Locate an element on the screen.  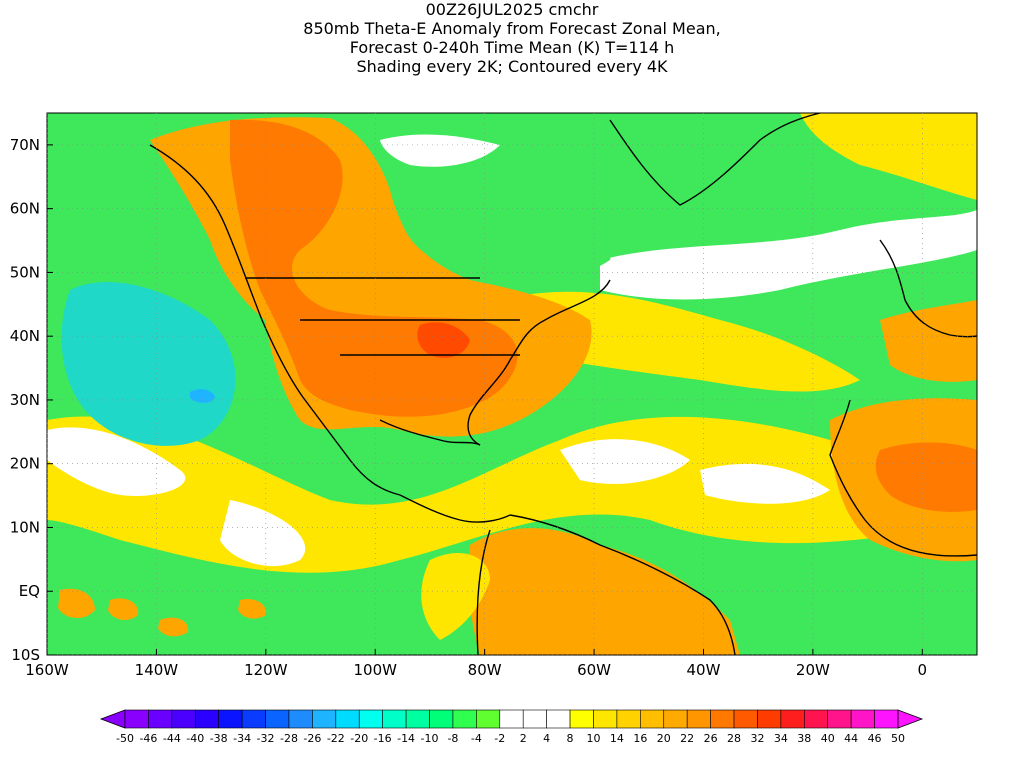
lat-tick-label: EQ is located at coordinates (29, 591).